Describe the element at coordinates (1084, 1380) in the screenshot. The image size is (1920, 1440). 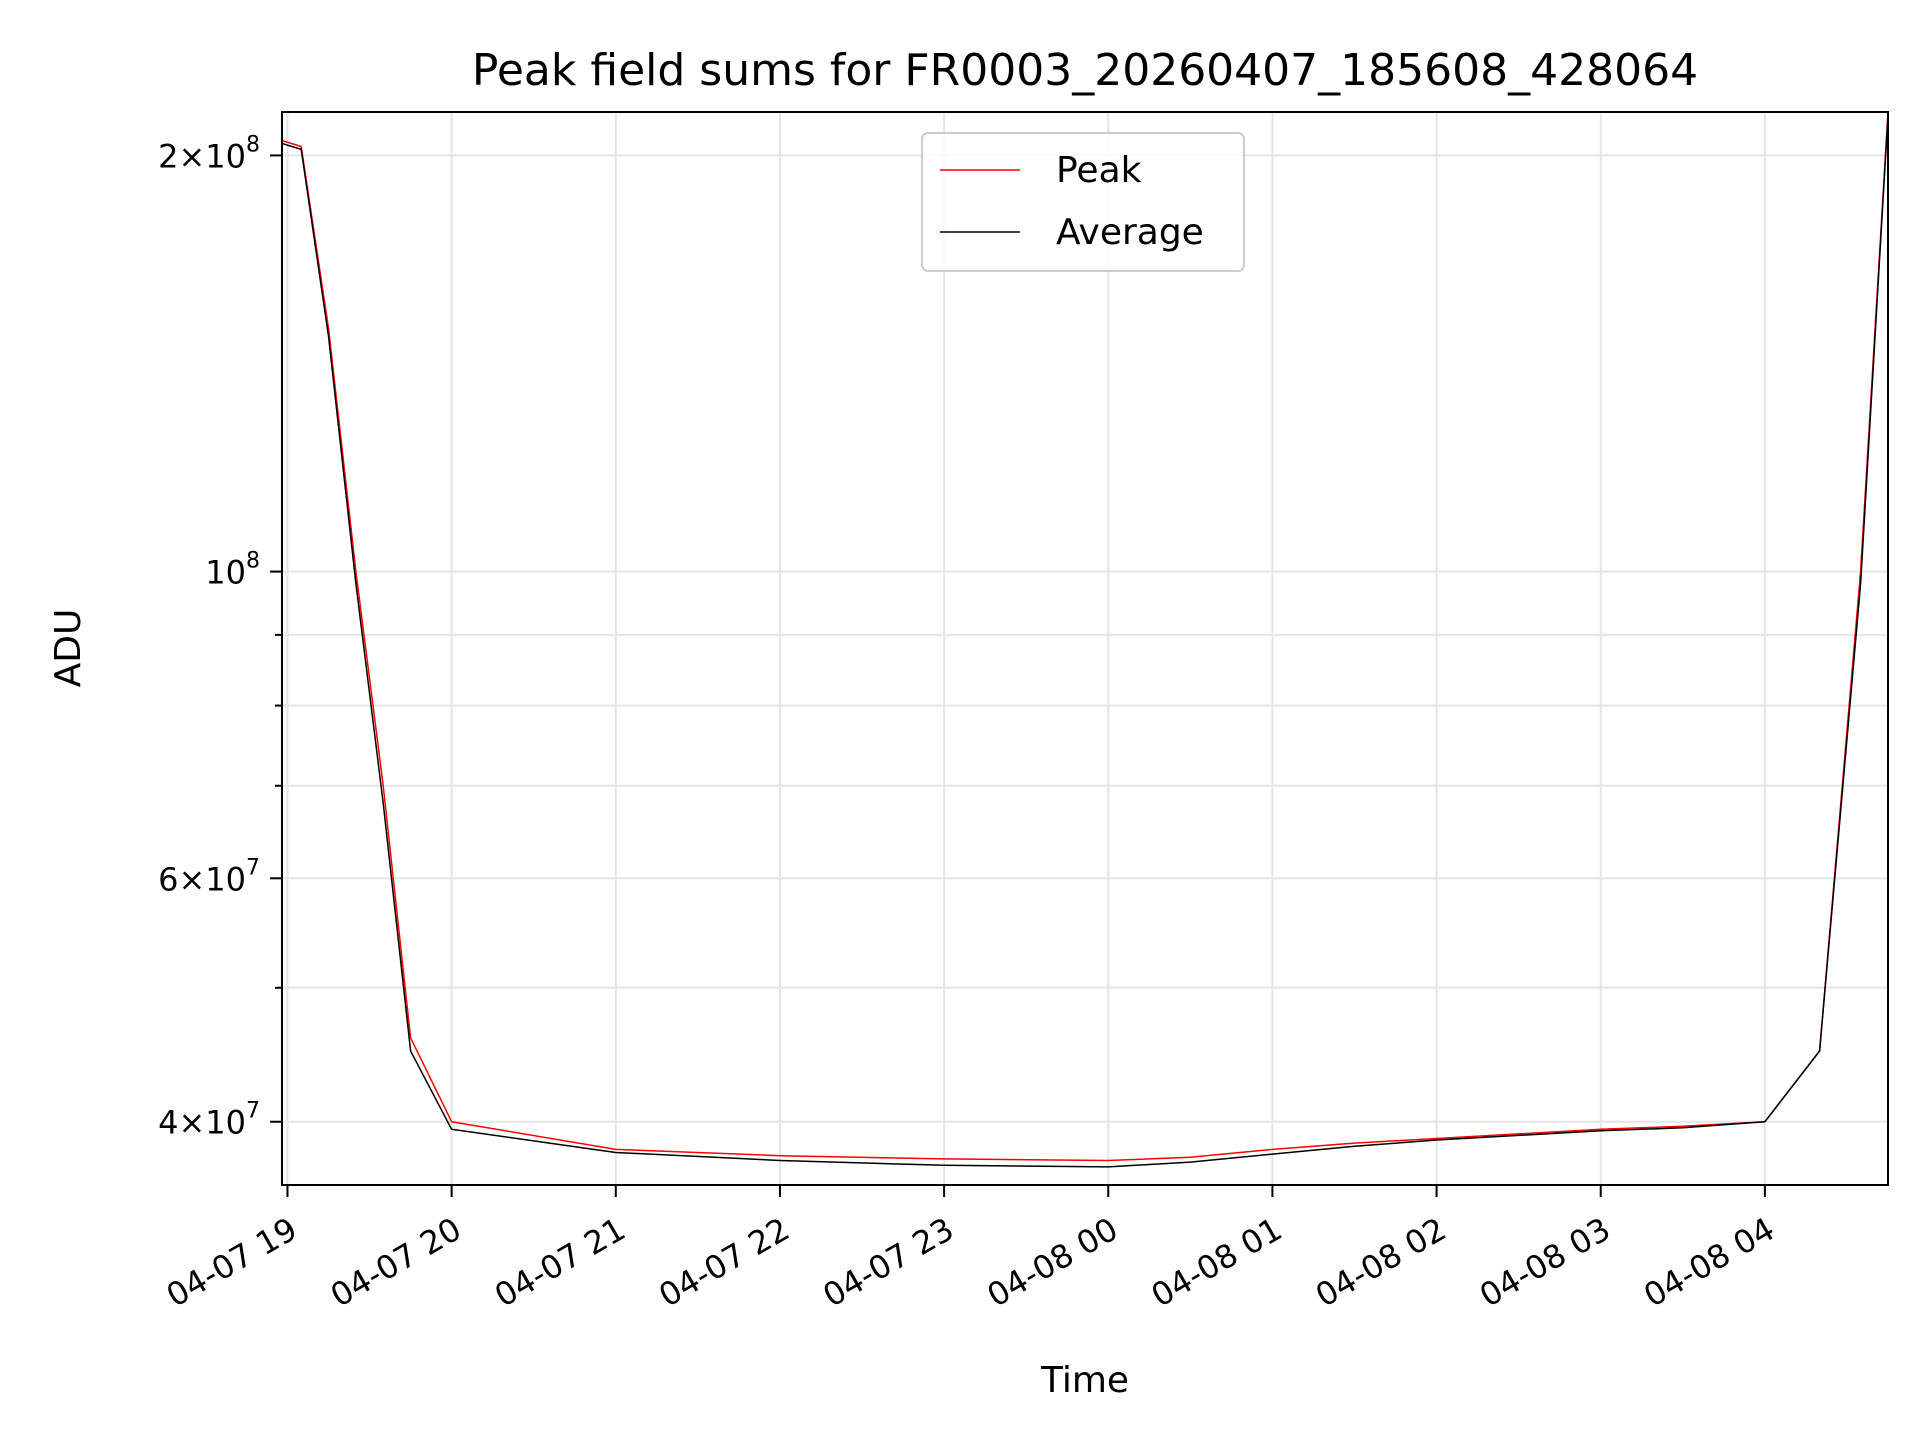
I see `x-axis-label: Time` at that location.